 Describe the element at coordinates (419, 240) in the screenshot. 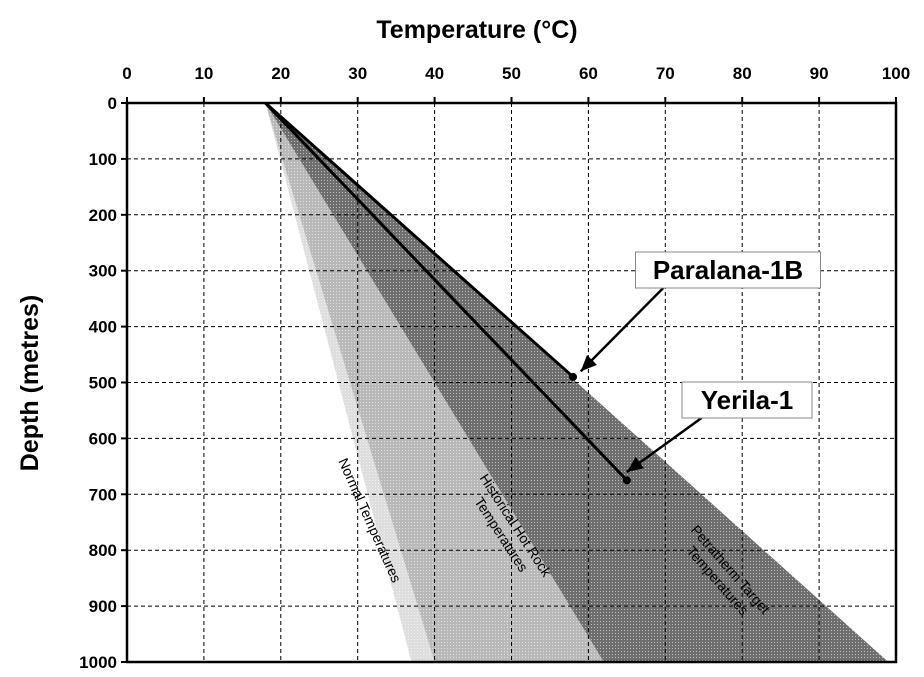

I see `series-line-paralana-1b` at that location.